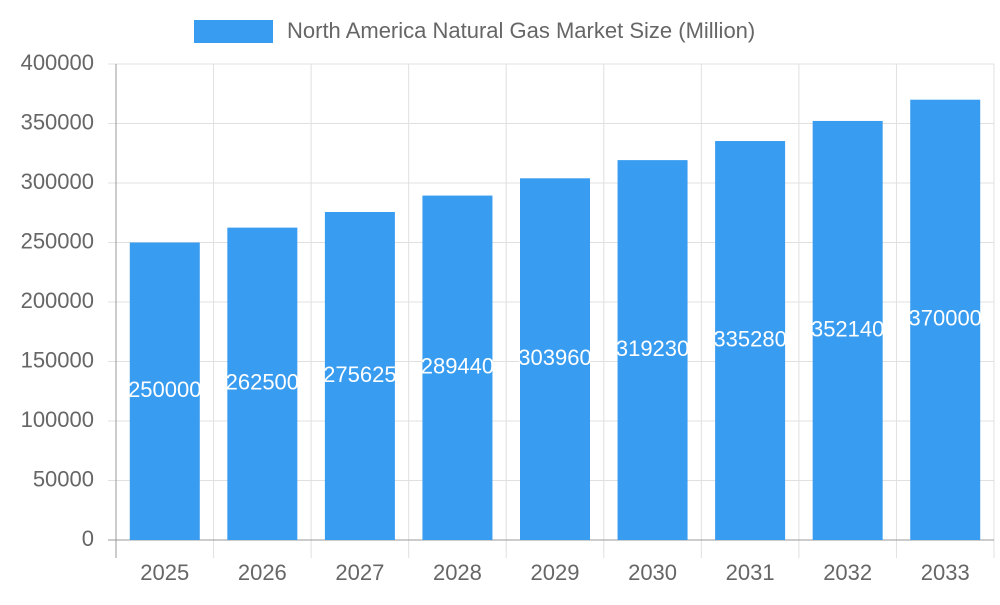 The width and height of the screenshot is (1000, 605). Describe the element at coordinates (555, 572) in the screenshot. I see `x-tick-label: 2029` at that location.